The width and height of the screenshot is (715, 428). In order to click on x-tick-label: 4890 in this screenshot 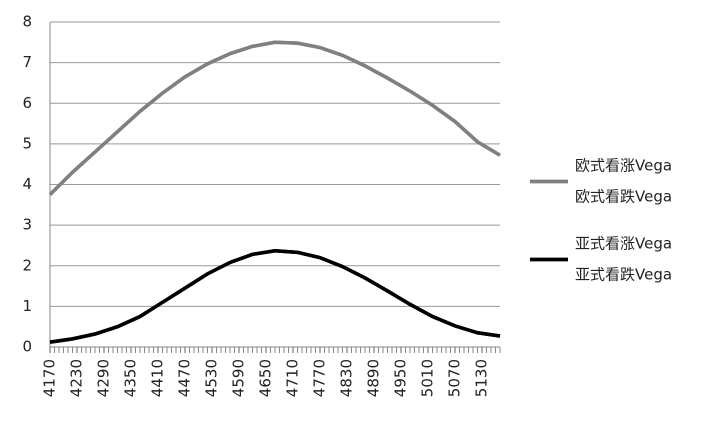, I will do `click(374, 378)`.